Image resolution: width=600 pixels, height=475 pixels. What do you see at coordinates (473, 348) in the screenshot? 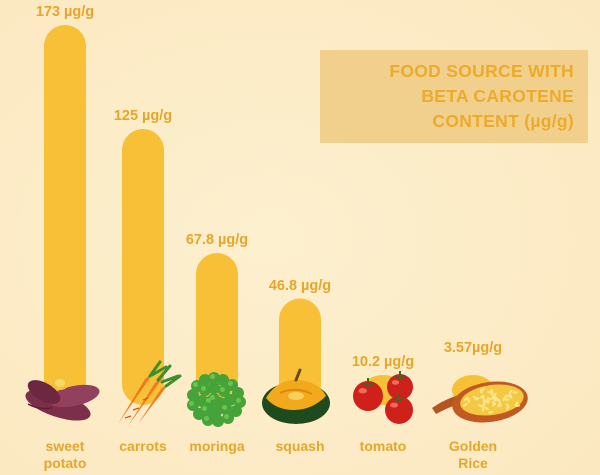
I see `value-label: 3.57µg/g` at bounding box center [473, 348].